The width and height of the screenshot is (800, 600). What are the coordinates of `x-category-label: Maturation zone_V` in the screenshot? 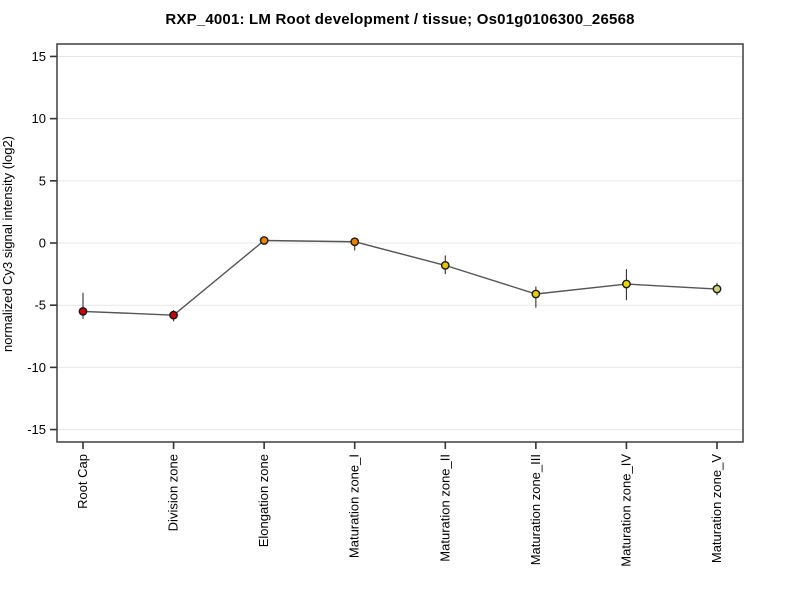 It's located at (716, 508).